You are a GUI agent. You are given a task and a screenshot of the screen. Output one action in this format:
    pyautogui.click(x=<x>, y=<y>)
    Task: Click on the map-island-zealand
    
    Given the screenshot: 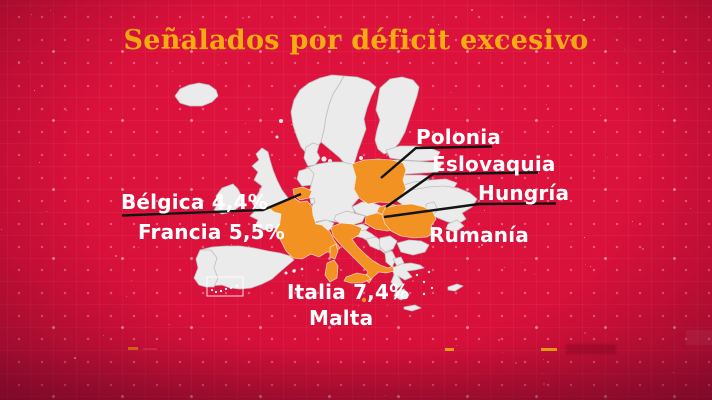 What is the action you would take?
    pyautogui.click(x=324, y=159)
    